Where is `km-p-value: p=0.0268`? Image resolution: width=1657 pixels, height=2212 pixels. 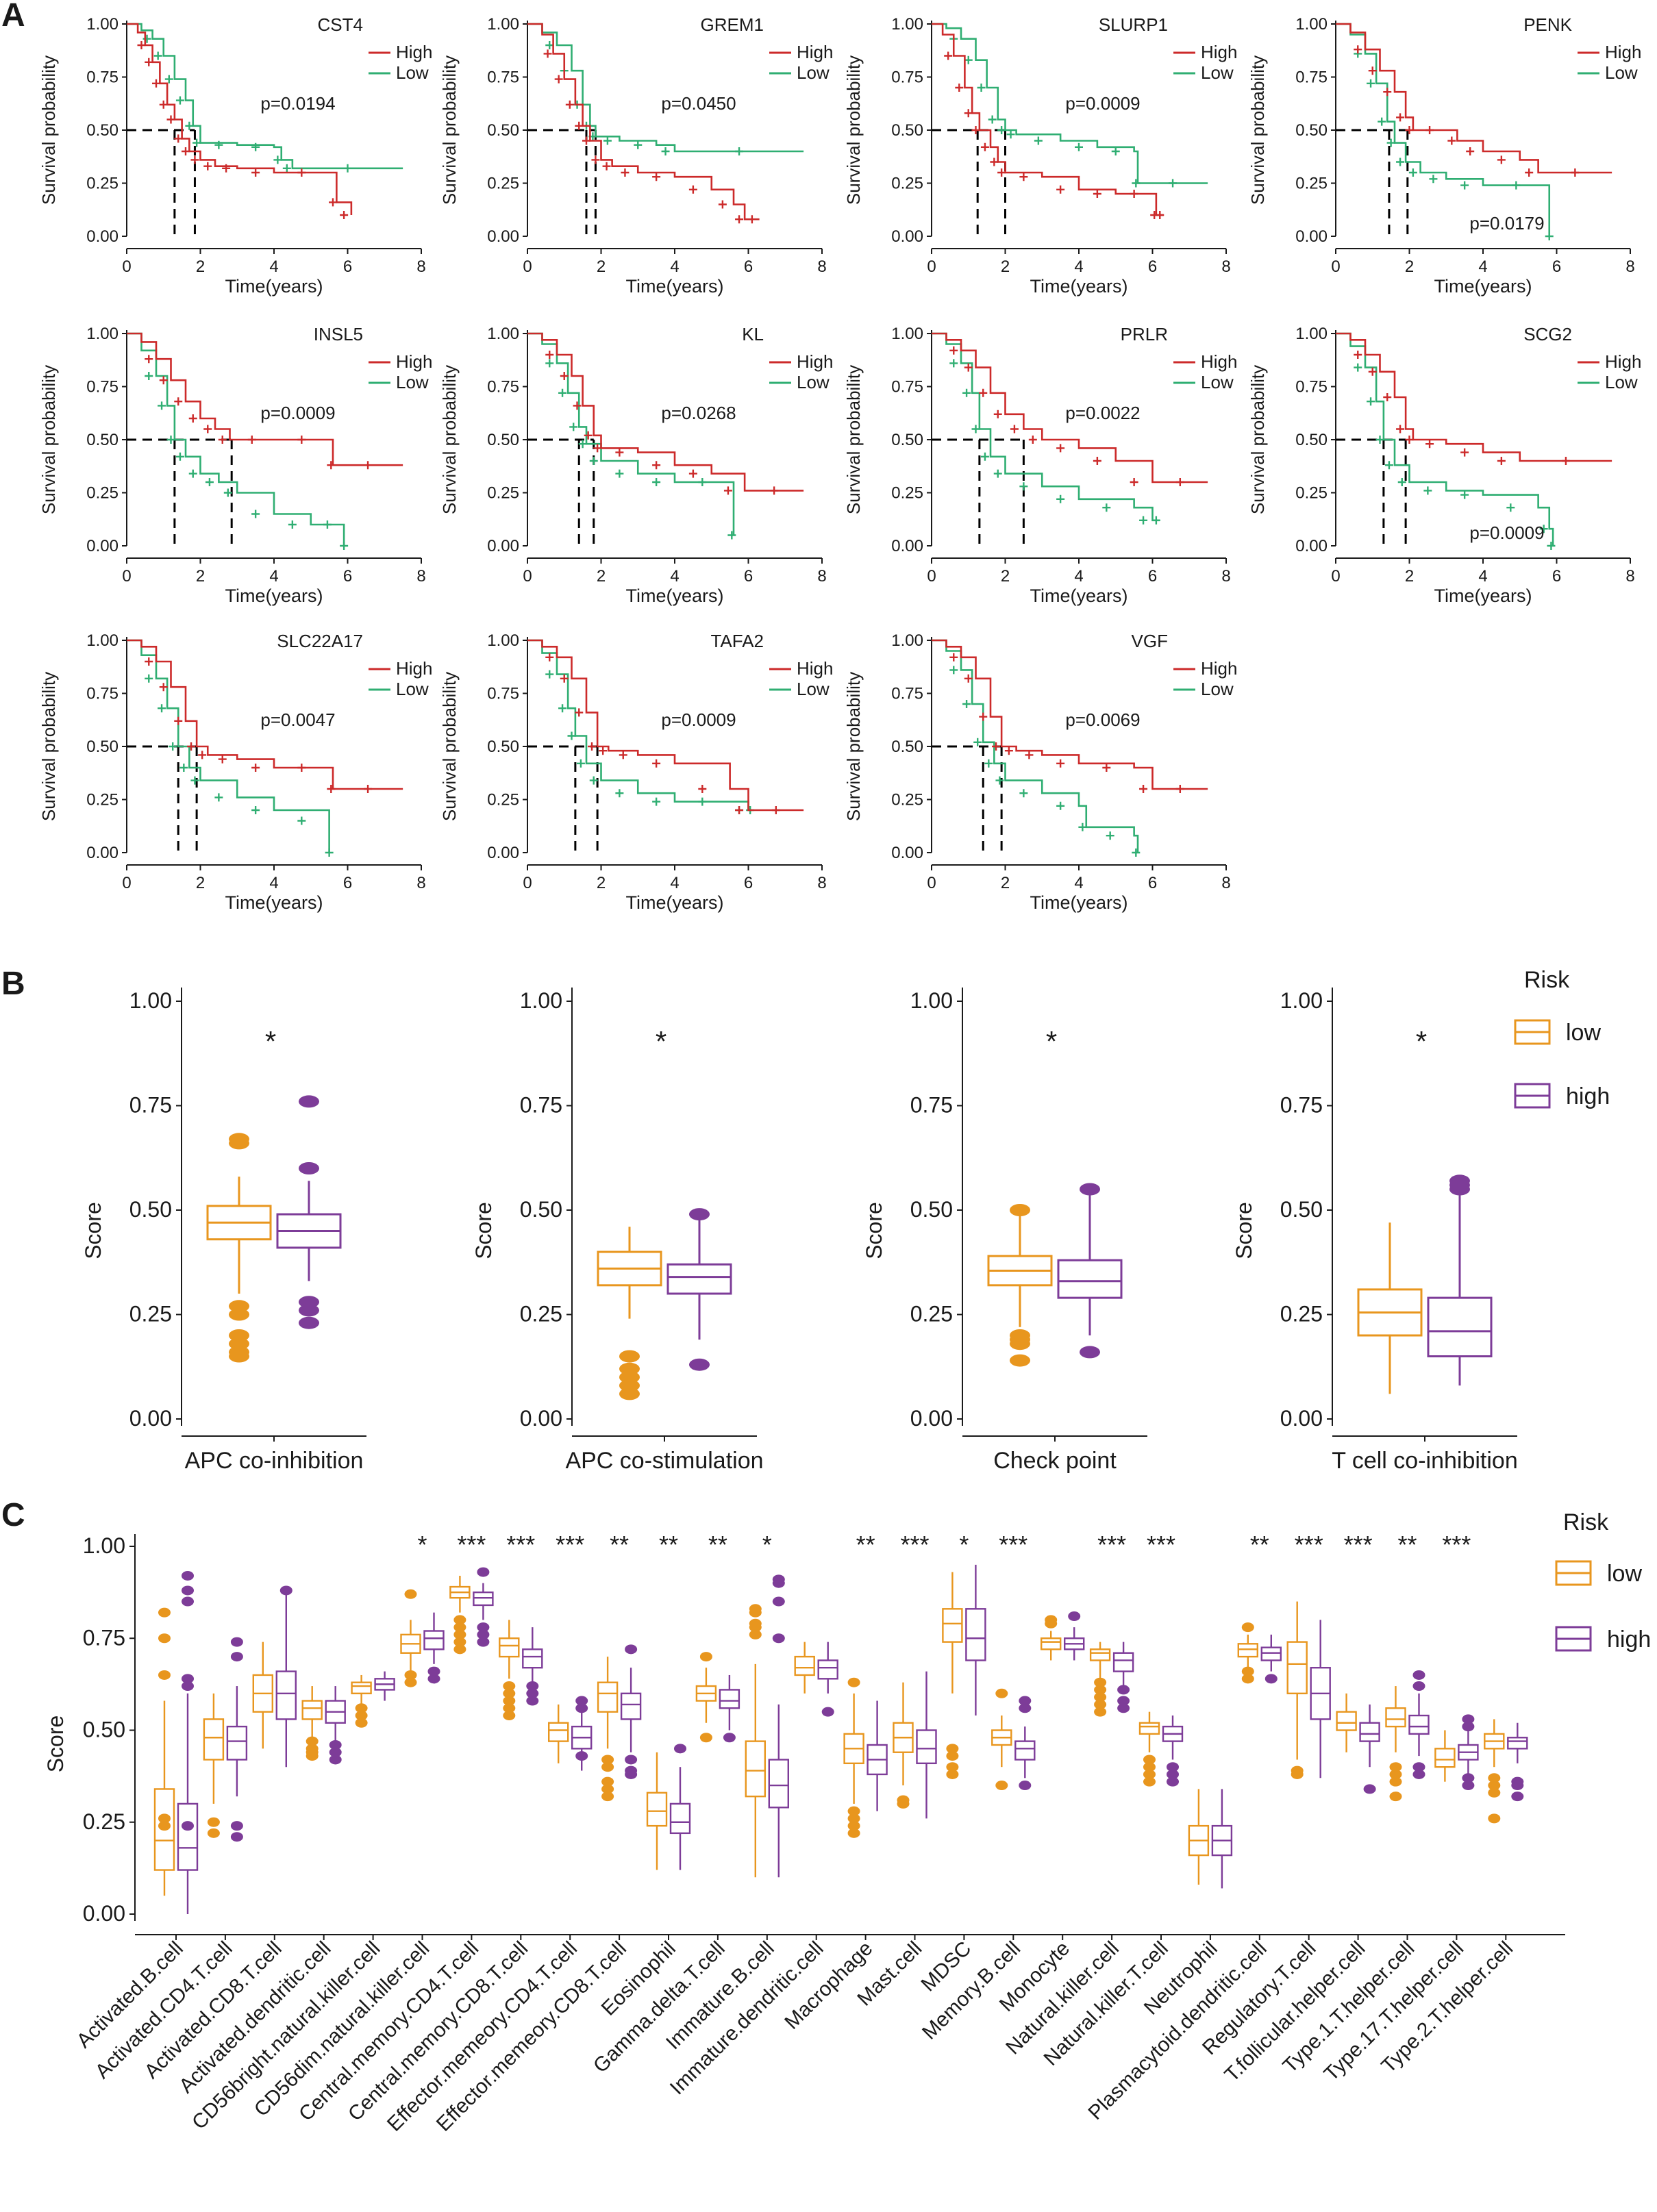
km-p-value: p=0.0268 is located at coordinates (699, 413).